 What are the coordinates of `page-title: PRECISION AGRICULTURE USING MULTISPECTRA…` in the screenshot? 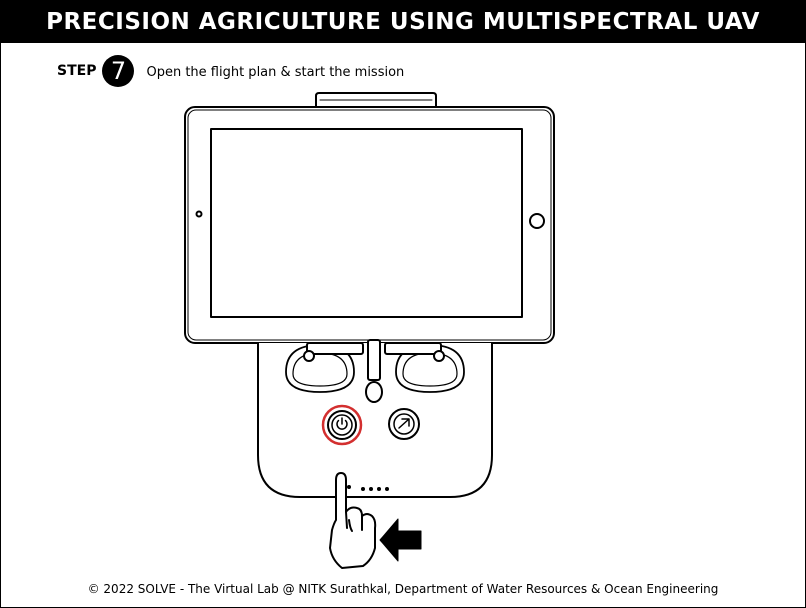 It's located at (403, 22).